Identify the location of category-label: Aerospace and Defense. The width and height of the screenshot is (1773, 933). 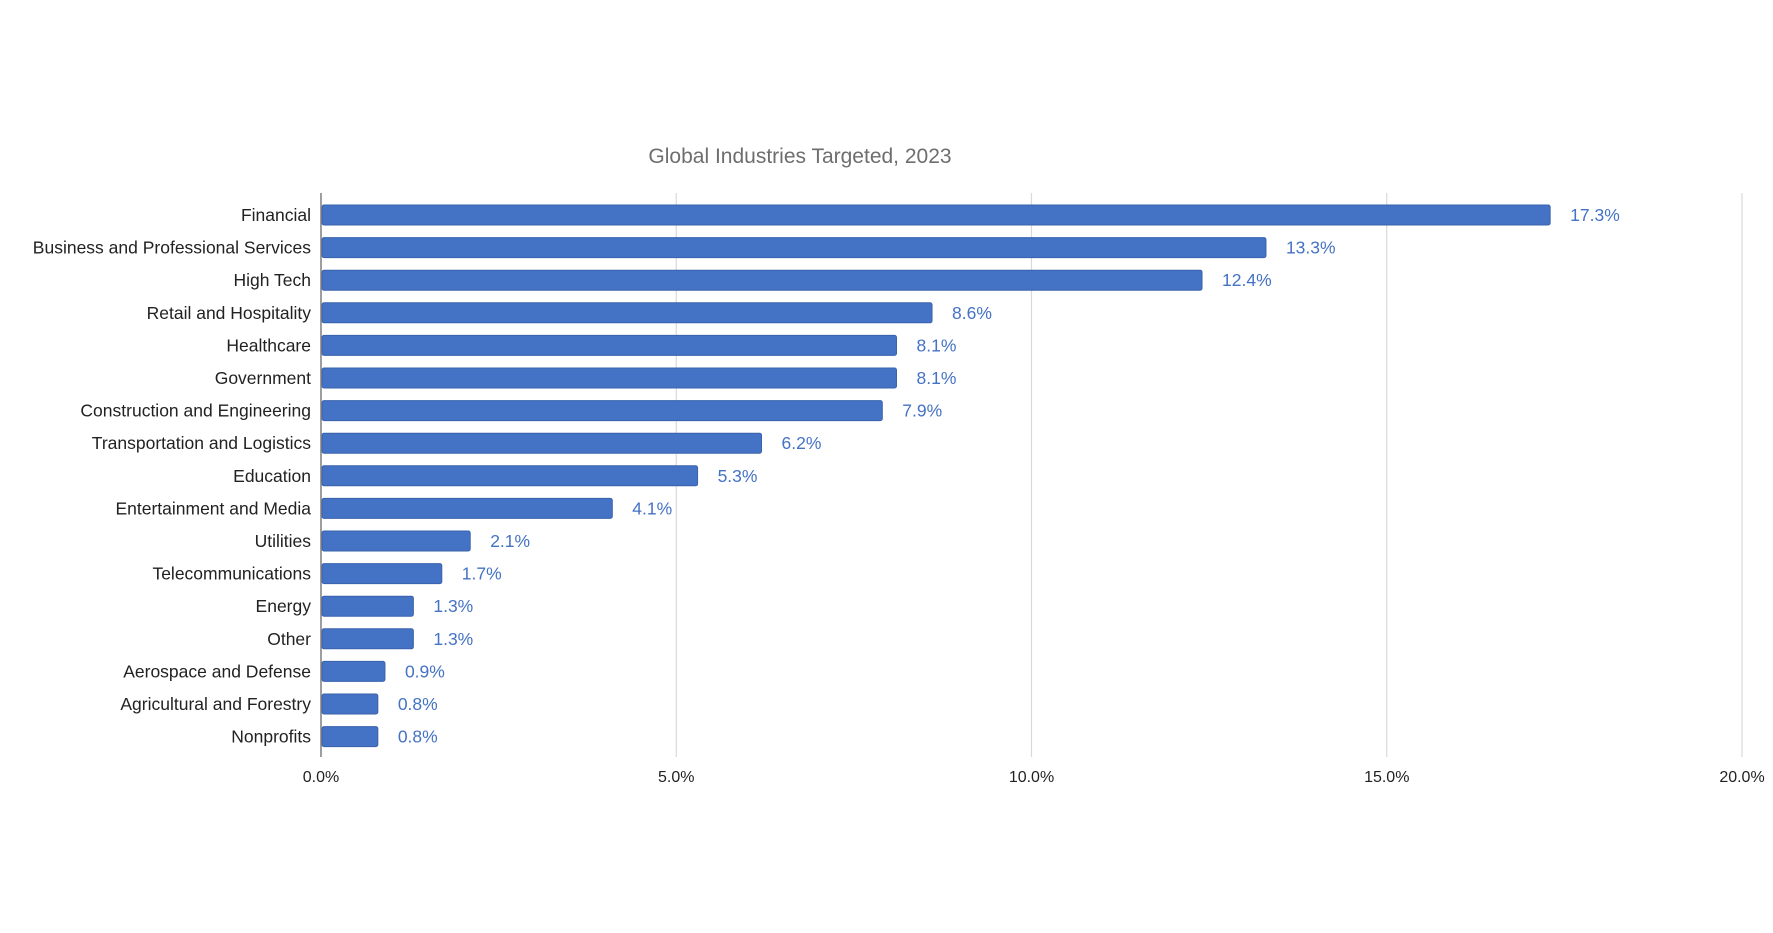
(217, 671).